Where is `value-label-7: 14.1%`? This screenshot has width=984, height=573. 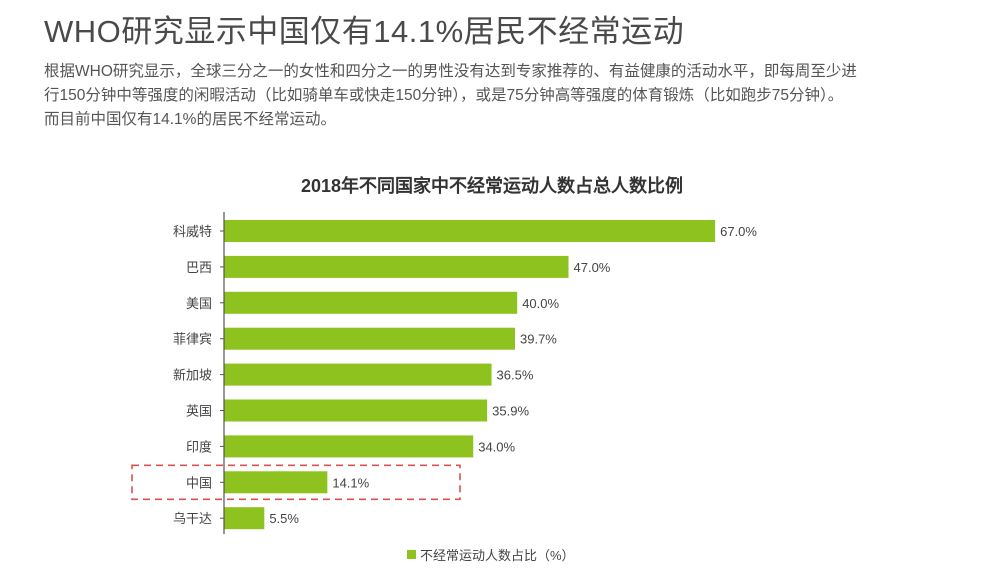
value-label-7: 14.1% is located at coordinates (350, 482).